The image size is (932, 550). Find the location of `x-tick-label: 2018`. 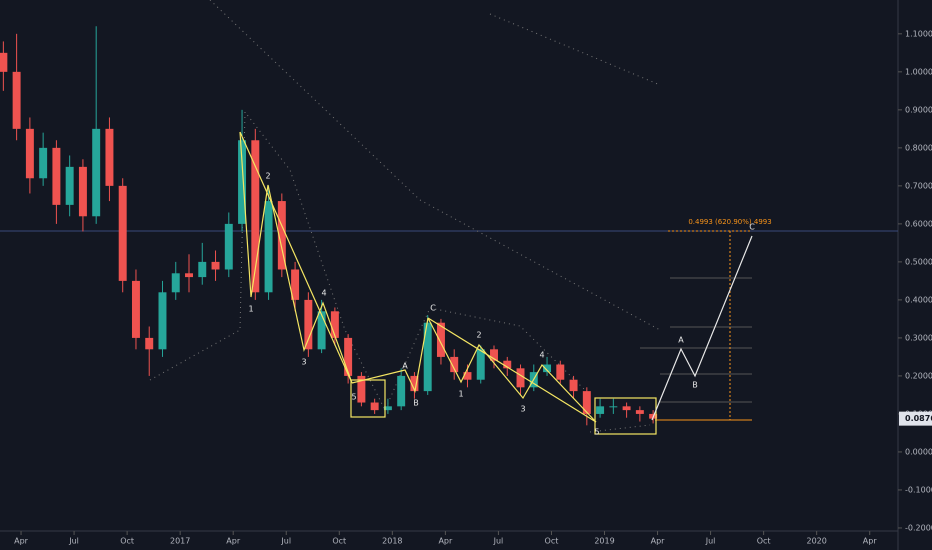

x-tick-label: 2018 is located at coordinates (392, 541).